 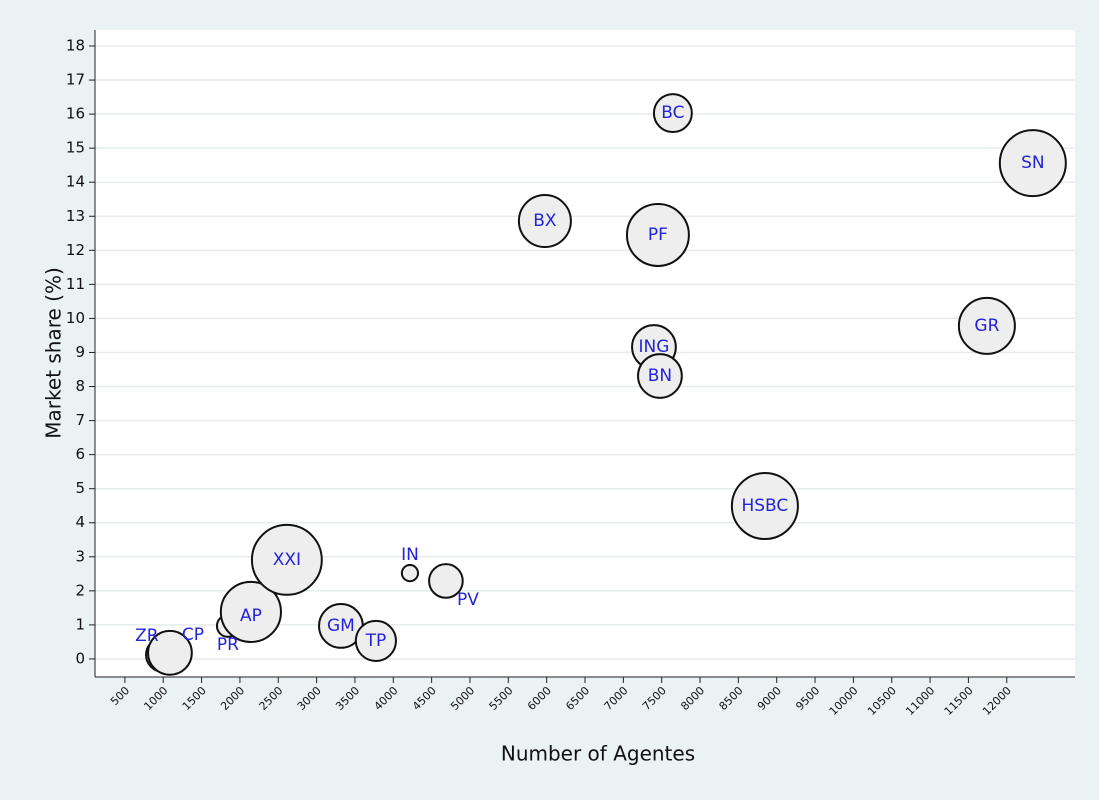 I want to click on x-tick-label: 4000, so click(x=386, y=698).